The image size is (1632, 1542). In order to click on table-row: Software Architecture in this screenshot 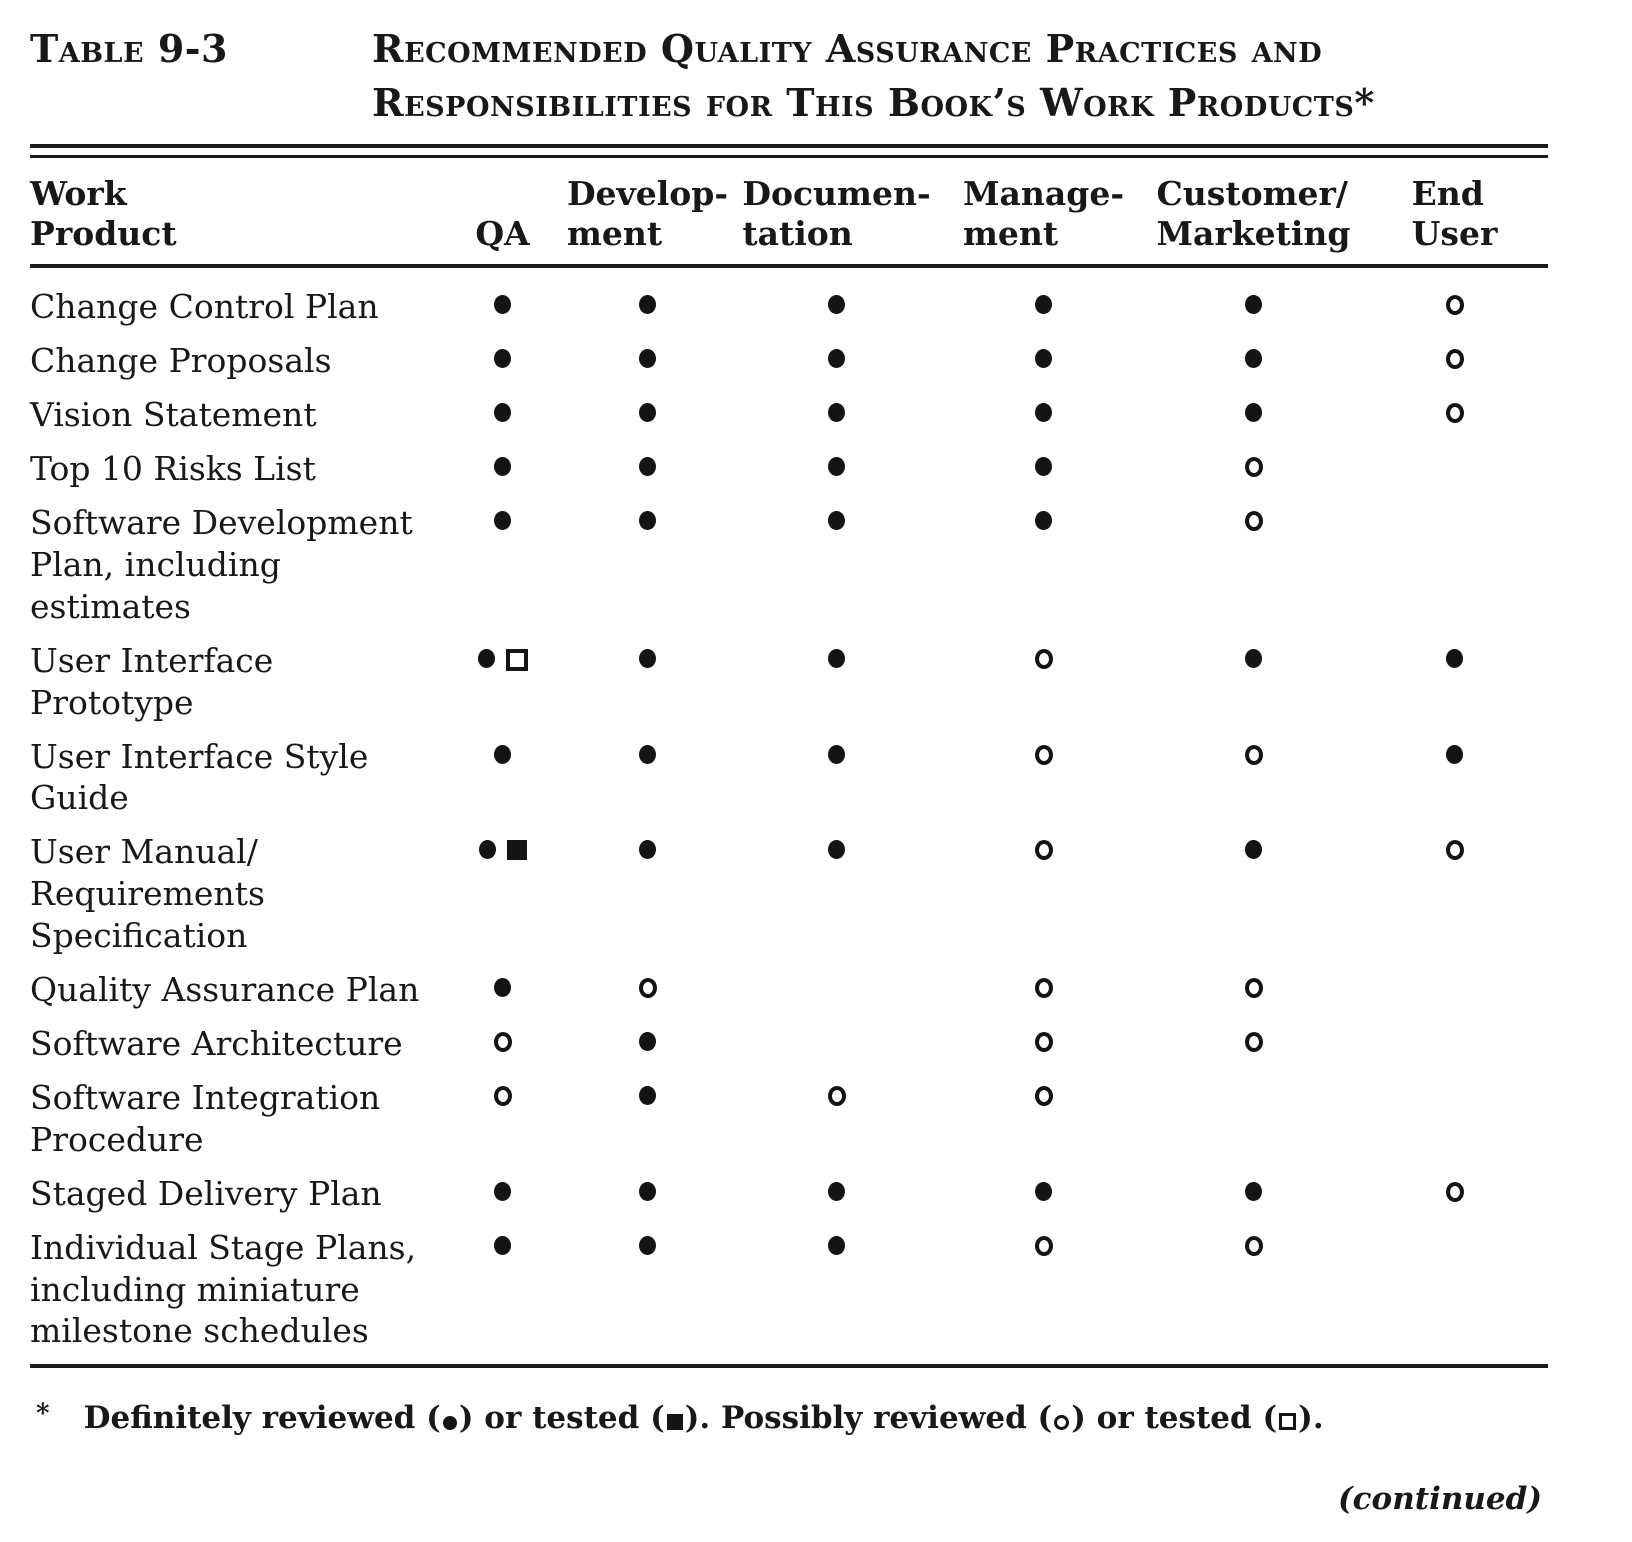, I will do `click(789, 1044)`.